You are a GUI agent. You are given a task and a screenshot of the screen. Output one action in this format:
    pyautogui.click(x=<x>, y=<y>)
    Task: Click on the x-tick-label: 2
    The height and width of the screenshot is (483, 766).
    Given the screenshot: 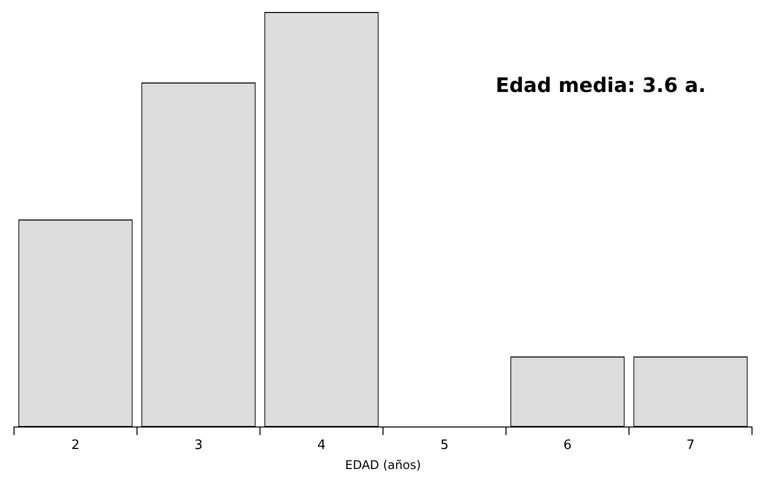 What is the action you would take?
    pyautogui.click(x=75, y=446)
    